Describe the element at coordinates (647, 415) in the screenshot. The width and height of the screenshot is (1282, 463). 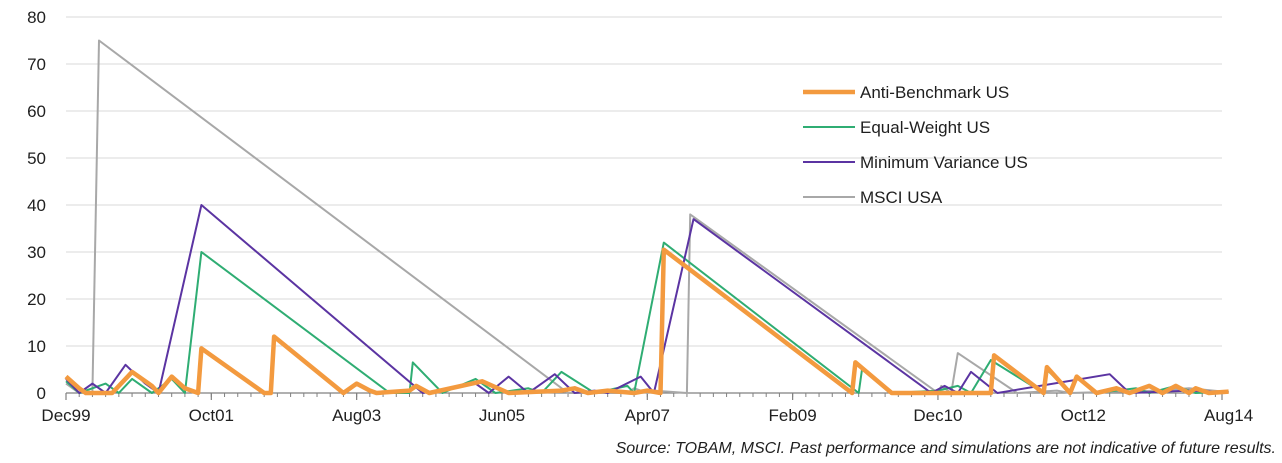
I see `x-tick-label: Apr07` at that location.